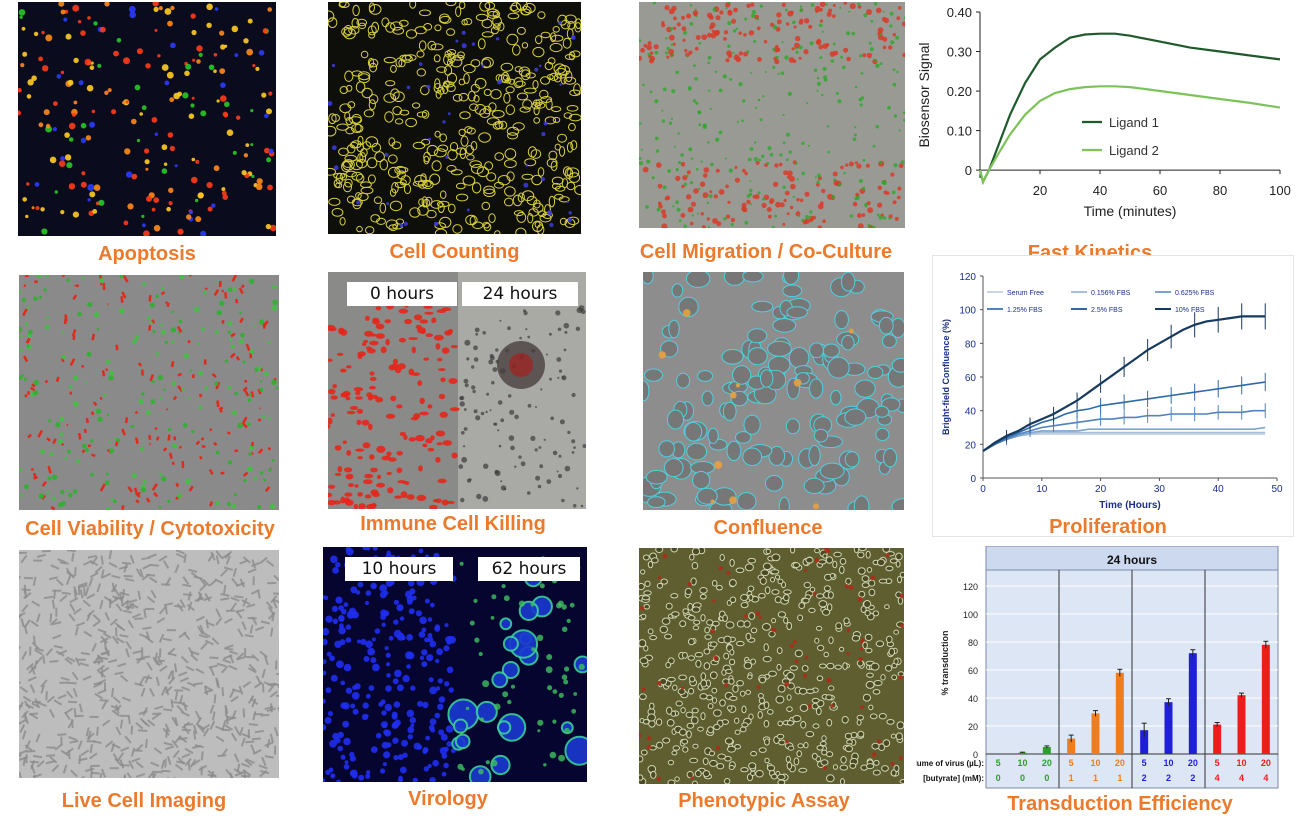 The width and height of the screenshot is (1303, 834). Describe the element at coordinates (1046, 778) in the screenshot. I see `butyrate-label: 0` at that location.